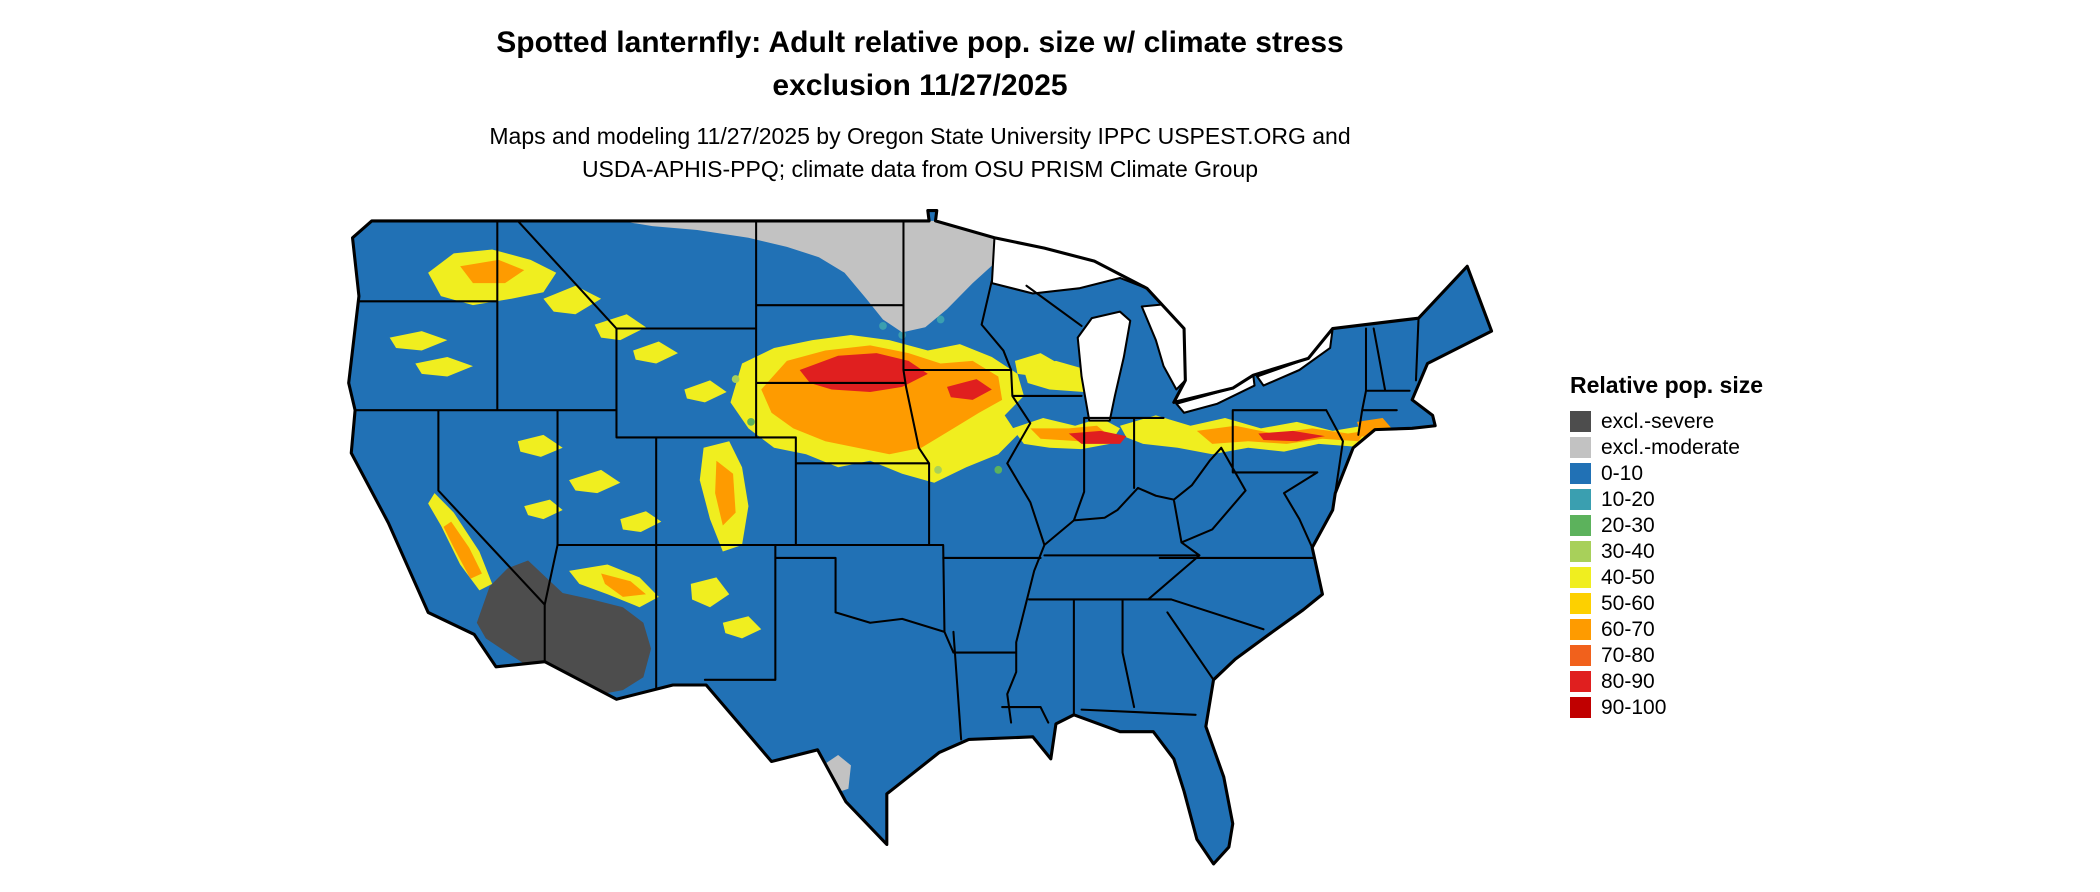 This screenshot has height=892, width=2100. What do you see at coordinates (1667, 385) in the screenshot?
I see `legend-title: Relative pop. size` at bounding box center [1667, 385].